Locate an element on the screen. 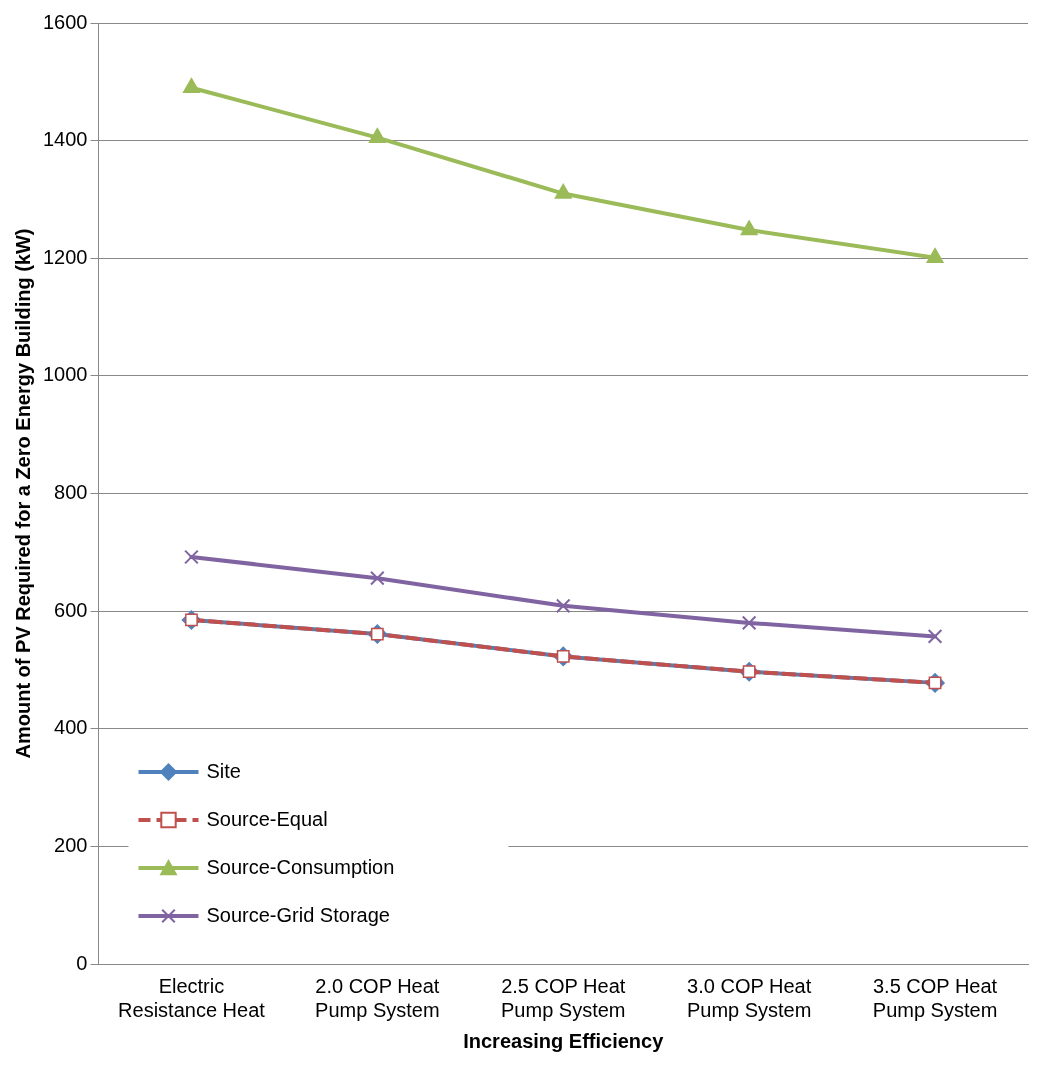 This screenshot has height=1065, width=1047. y-tick-label: 1600 is located at coordinates (65, 21).